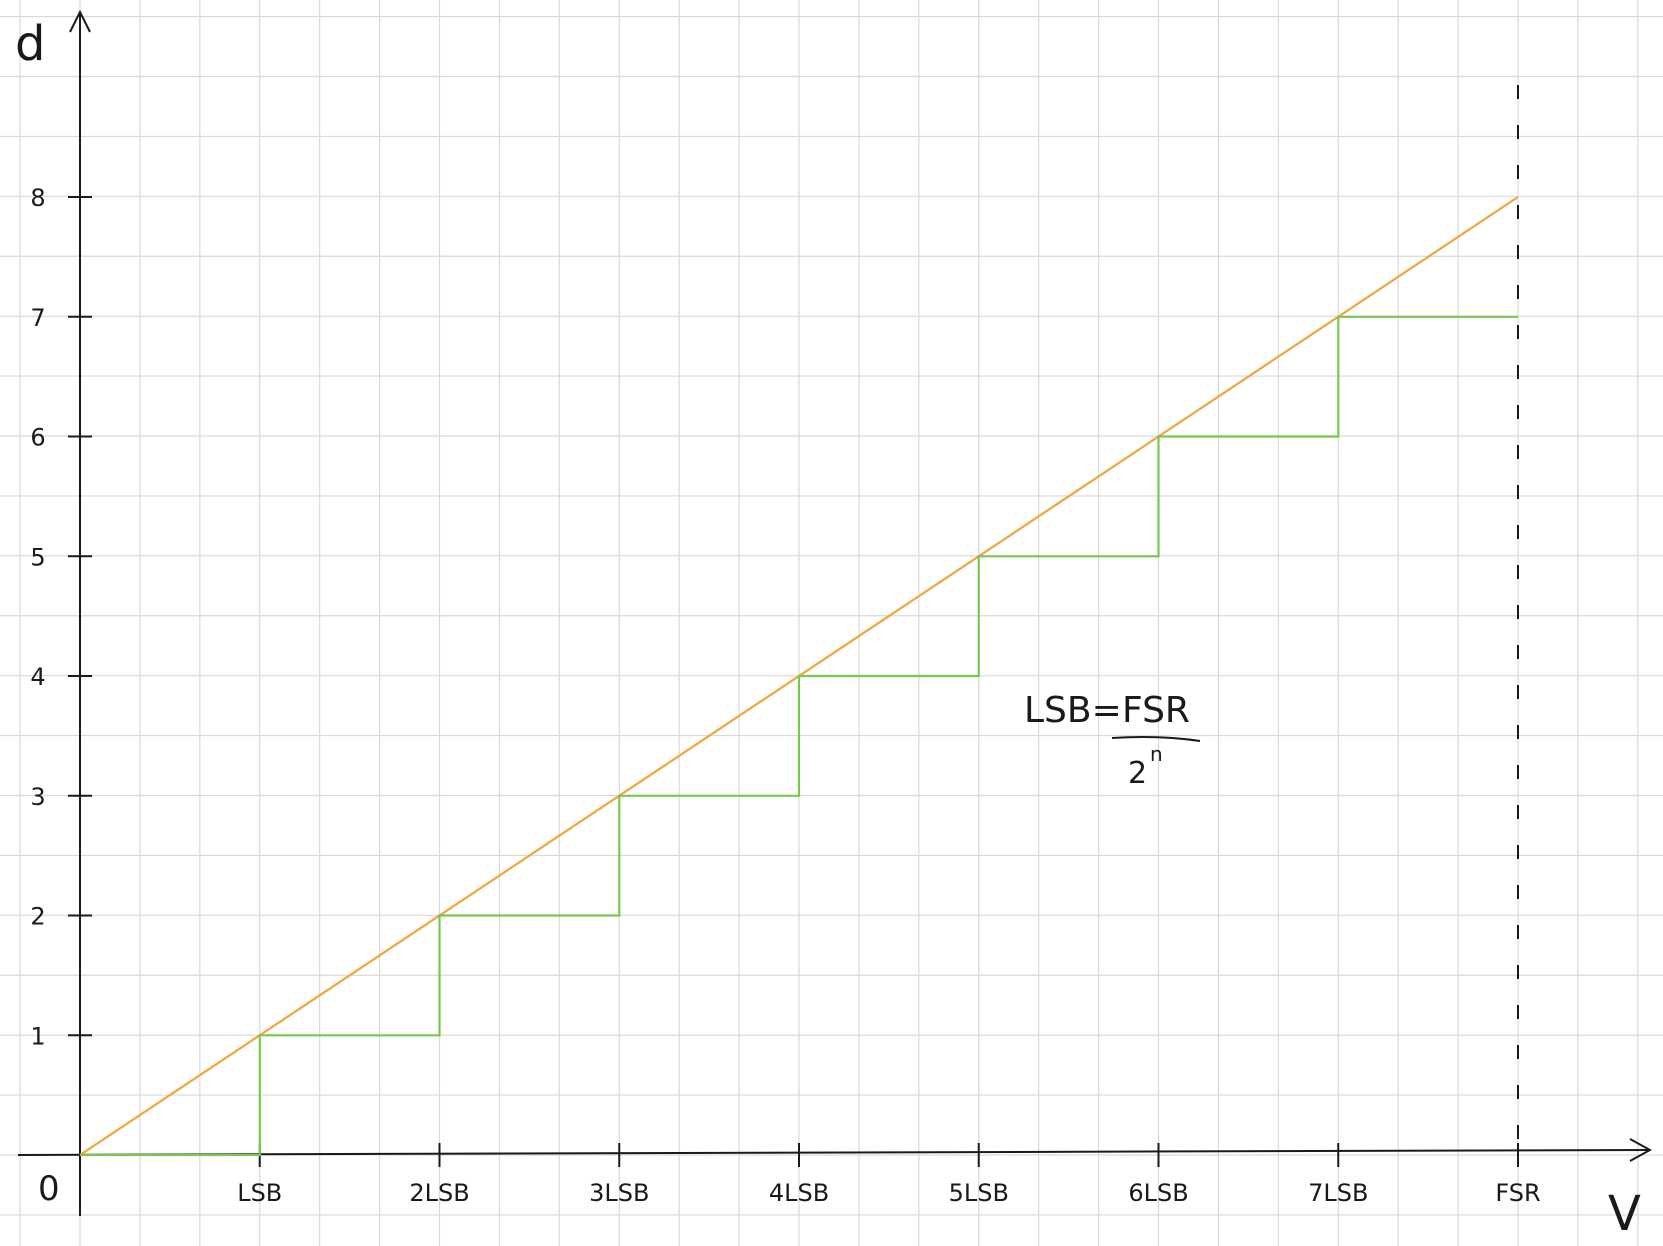  I want to click on x-tick-label: LSB, so click(259, 1193).